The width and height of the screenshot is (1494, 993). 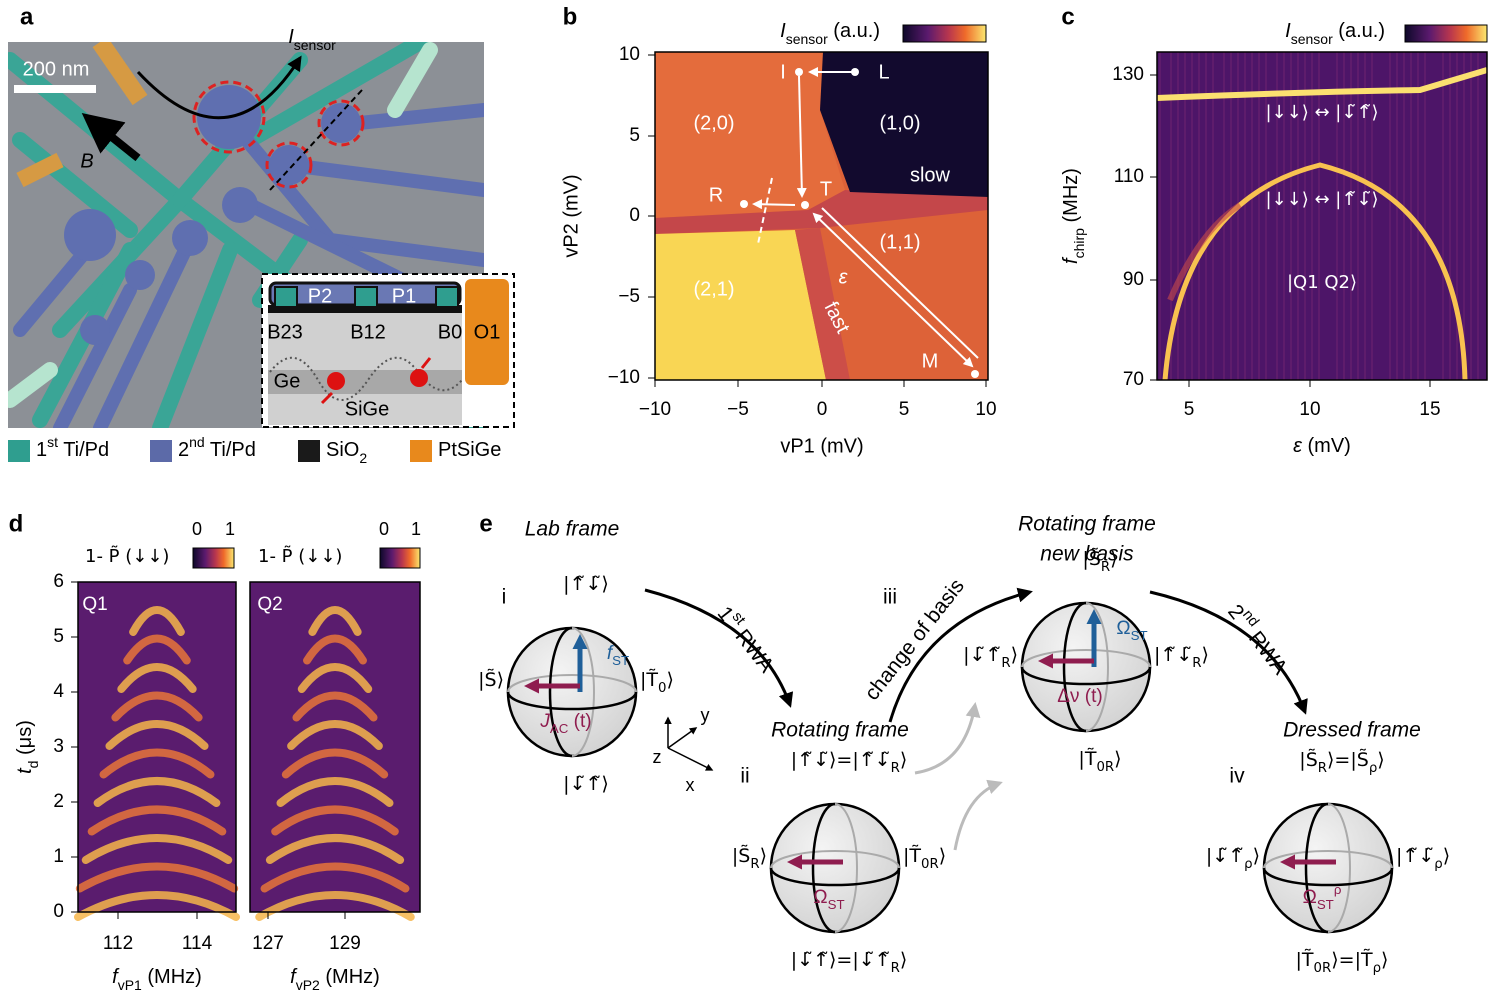 What do you see at coordinates (485, 523) in the screenshot?
I see `panel-label: e` at bounding box center [485, 523].